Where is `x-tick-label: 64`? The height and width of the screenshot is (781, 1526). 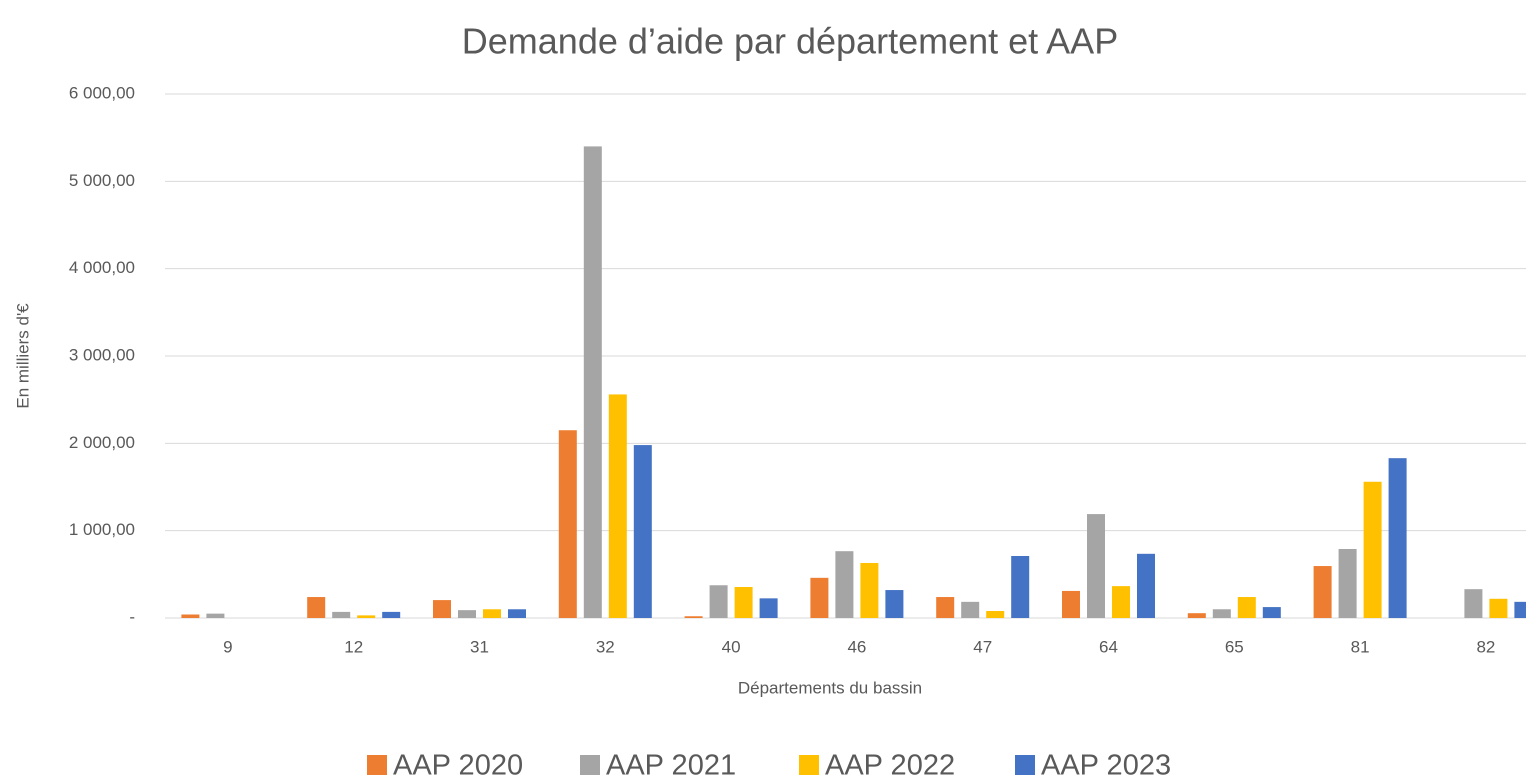 x-tick-label: 64 is located at coordinates (1108, 646).